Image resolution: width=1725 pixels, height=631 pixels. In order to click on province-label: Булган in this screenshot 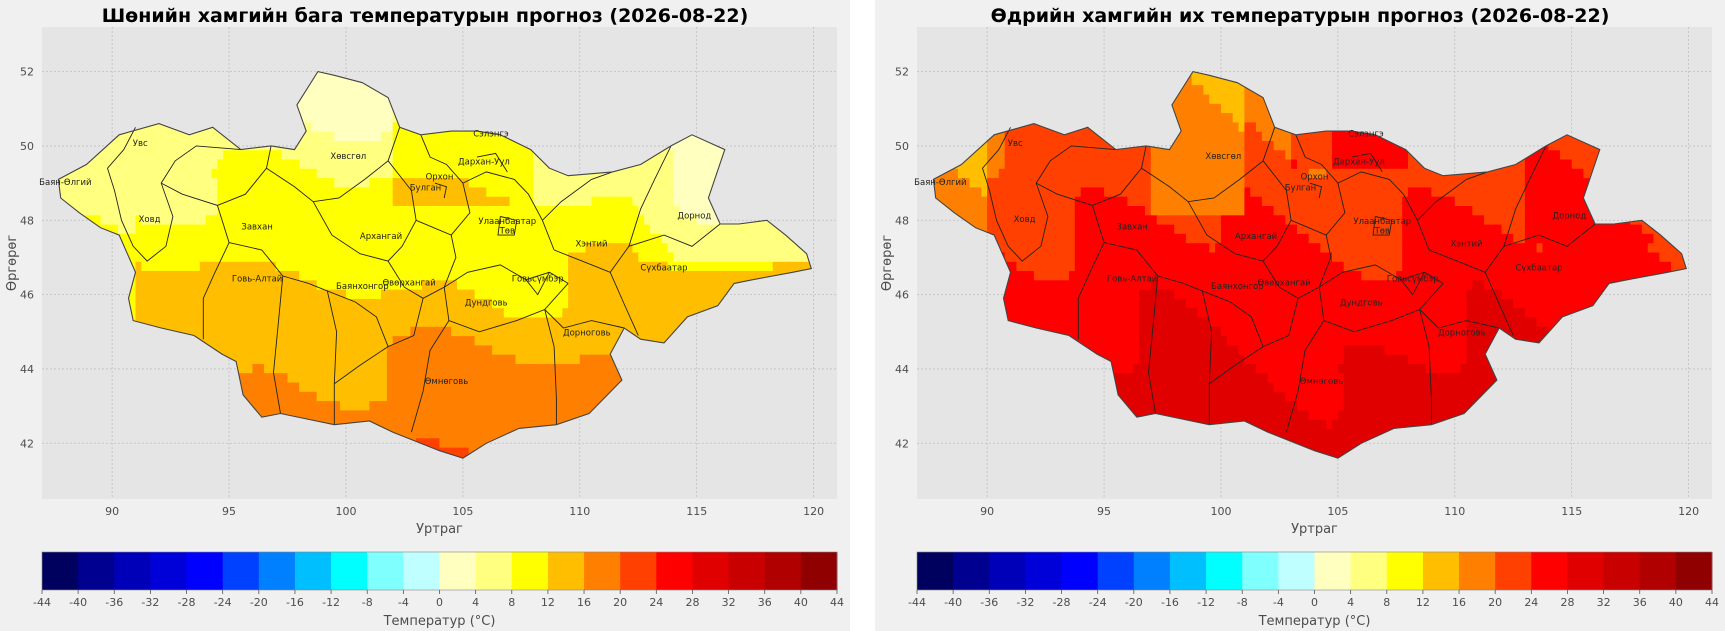, I will do `click(1301, 189)`.